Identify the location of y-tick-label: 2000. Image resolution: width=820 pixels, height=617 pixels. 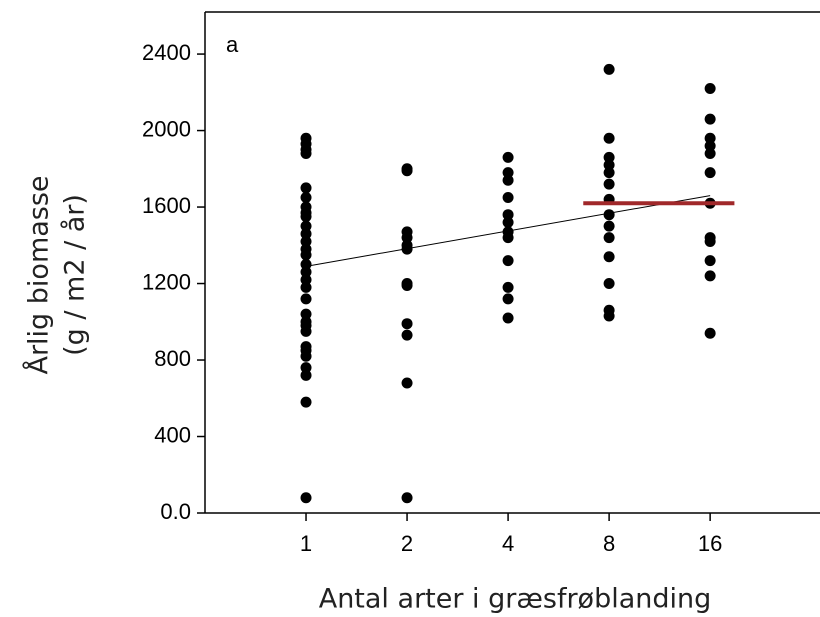
(166, 128).